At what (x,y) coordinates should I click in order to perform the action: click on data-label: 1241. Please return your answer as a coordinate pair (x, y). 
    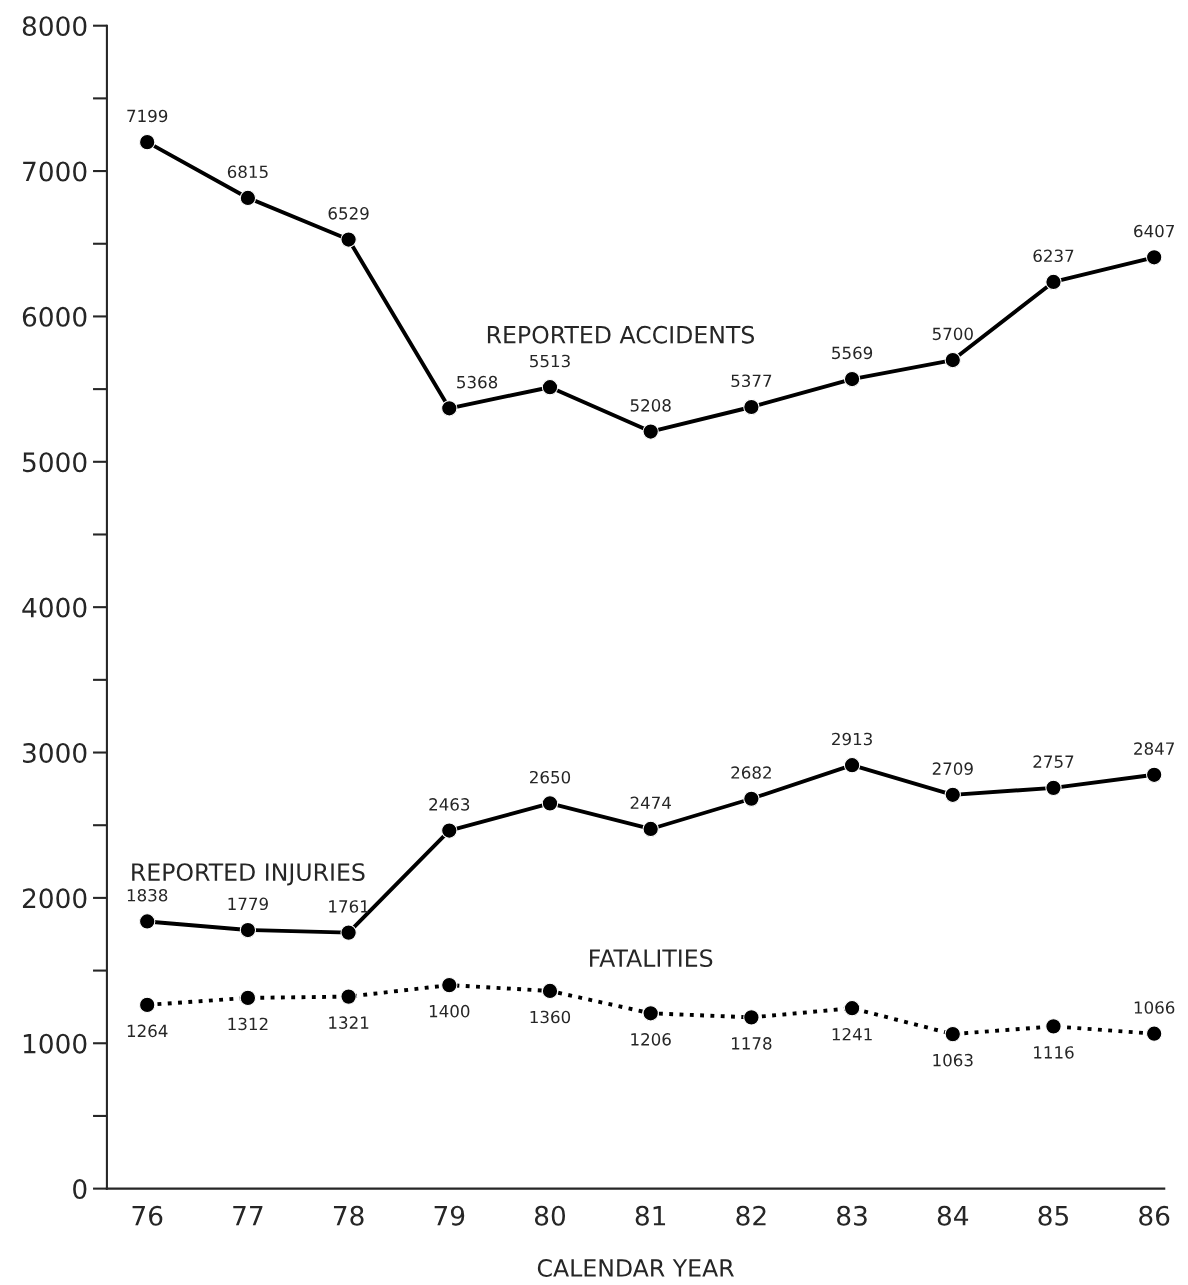
    Looking at the image, I should click on (852, 1034).